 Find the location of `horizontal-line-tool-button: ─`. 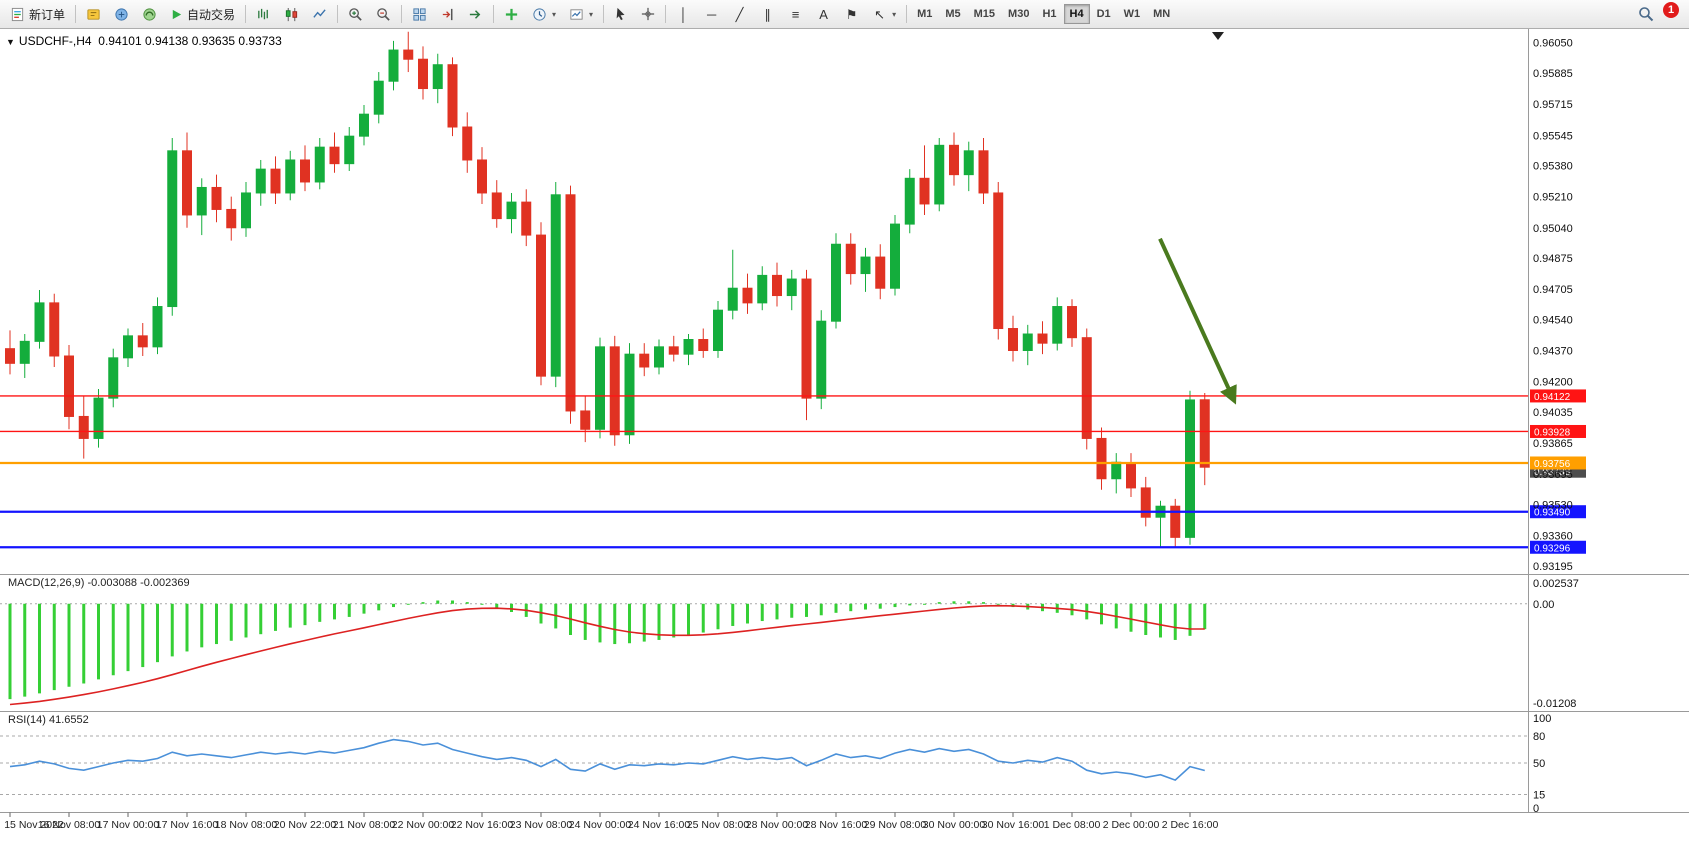

horizontal-line-tool-button: ─ is located at coordinates (711, 14).